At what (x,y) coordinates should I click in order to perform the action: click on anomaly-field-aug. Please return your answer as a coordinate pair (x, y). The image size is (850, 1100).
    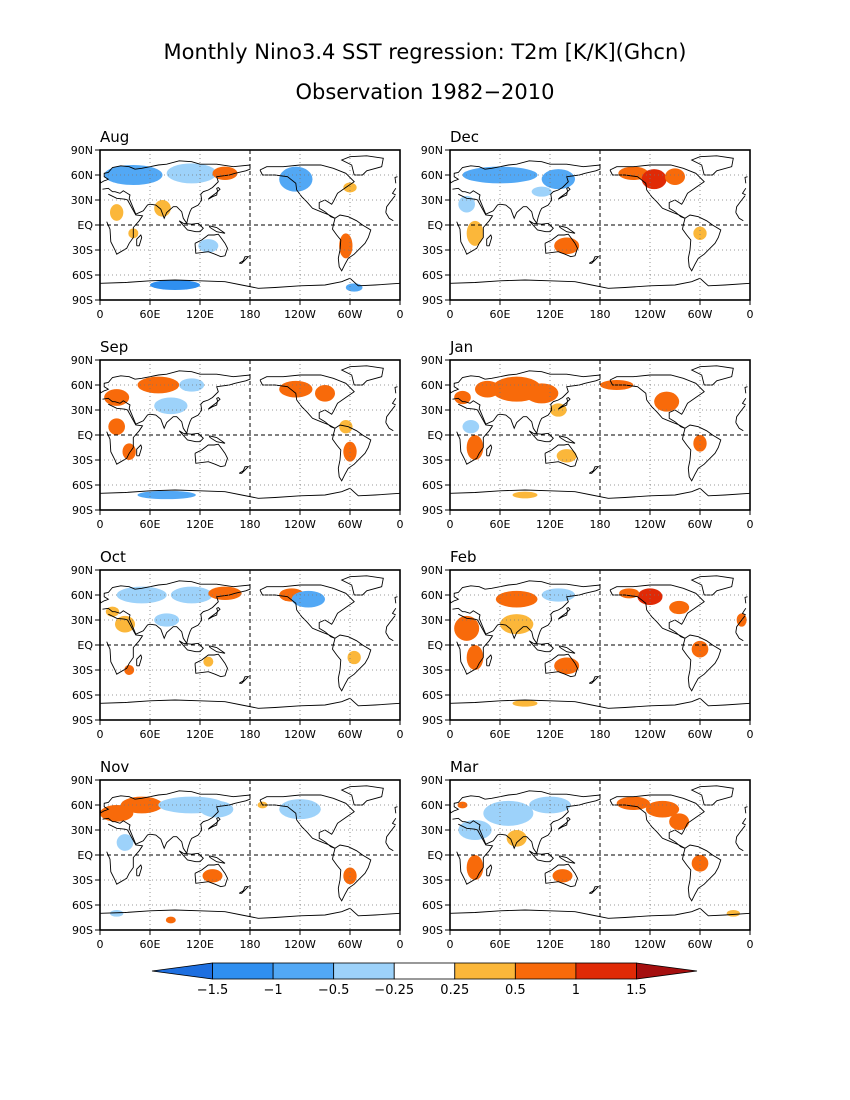
    Looking at the image, I should click on (233, 227).